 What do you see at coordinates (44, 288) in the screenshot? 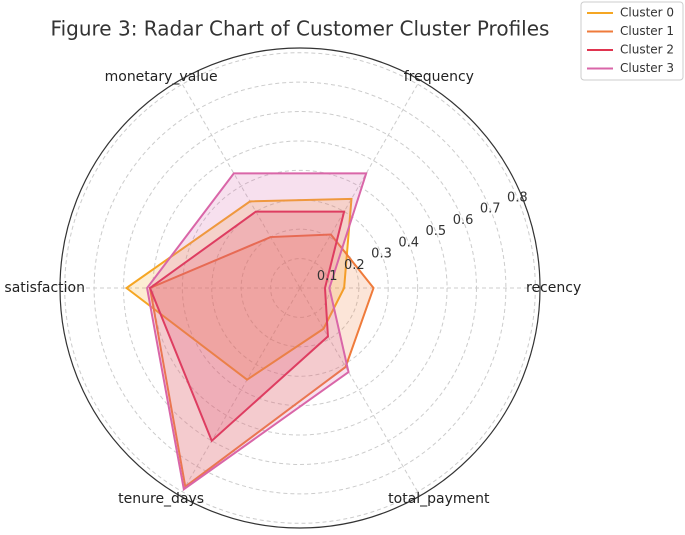
I see `axis-label: satisfaction` at bounding box center [44, 288].